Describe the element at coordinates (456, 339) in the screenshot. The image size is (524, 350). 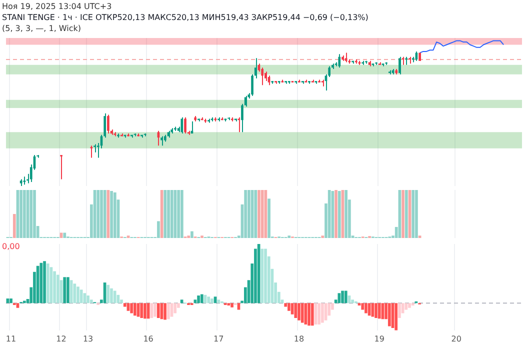
I see `x-tick-label: 20` at that location.